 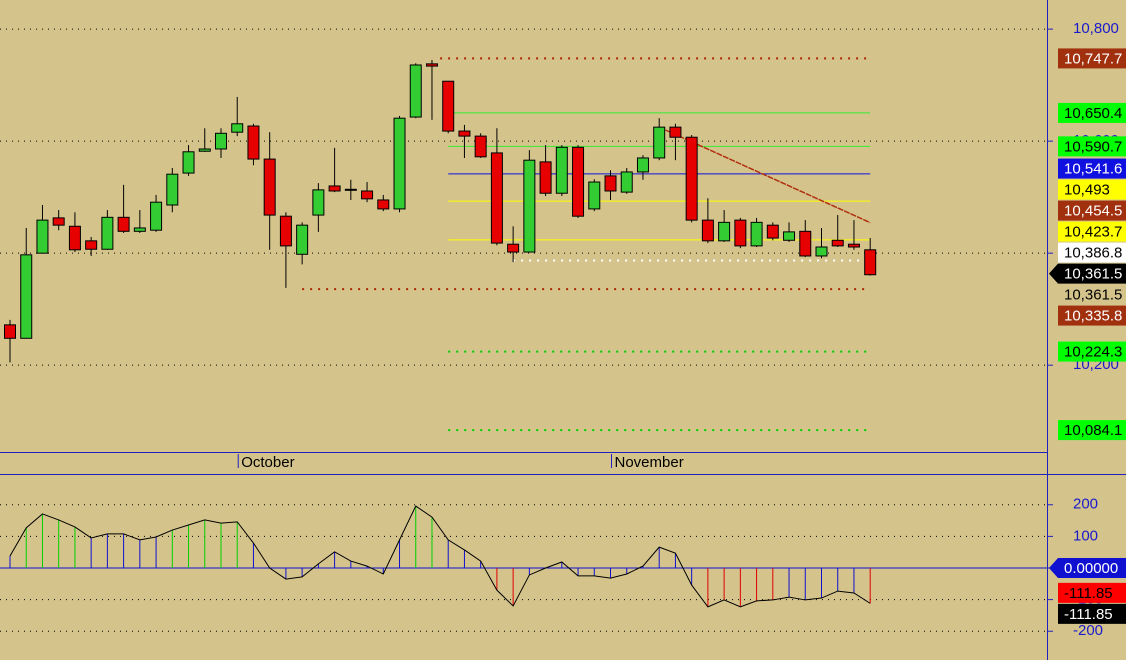 I want to click on price-tag-label: 10,335.8, so click(x=1093, y=316).